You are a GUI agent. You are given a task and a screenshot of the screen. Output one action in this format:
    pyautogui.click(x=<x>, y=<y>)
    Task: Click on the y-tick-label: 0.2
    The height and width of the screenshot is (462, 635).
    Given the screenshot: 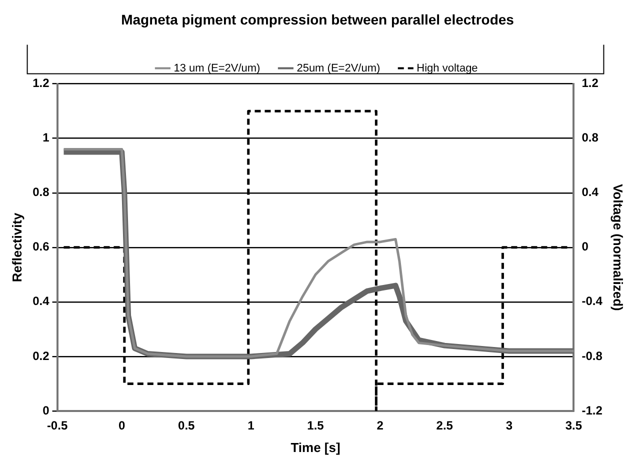 What is the action you would take?
    pyautogui.click(x=41, y=355)
    